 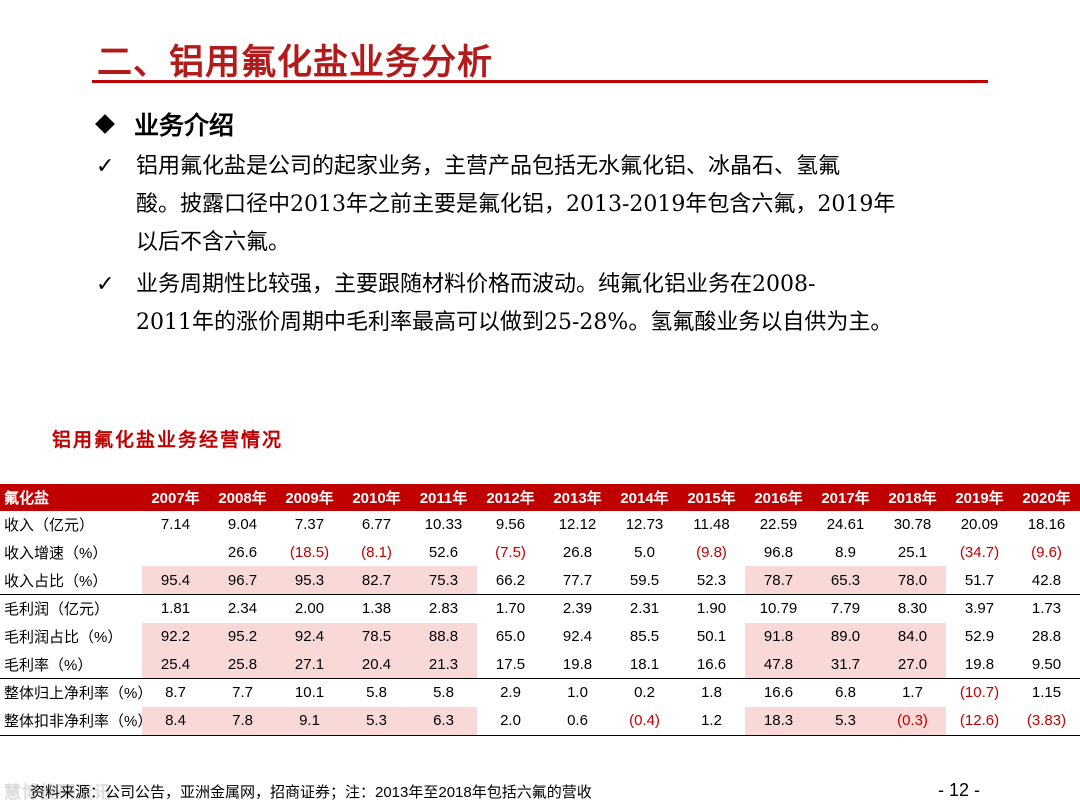 I want to click on table-cell: (7.5), so click(x=510, y=553).